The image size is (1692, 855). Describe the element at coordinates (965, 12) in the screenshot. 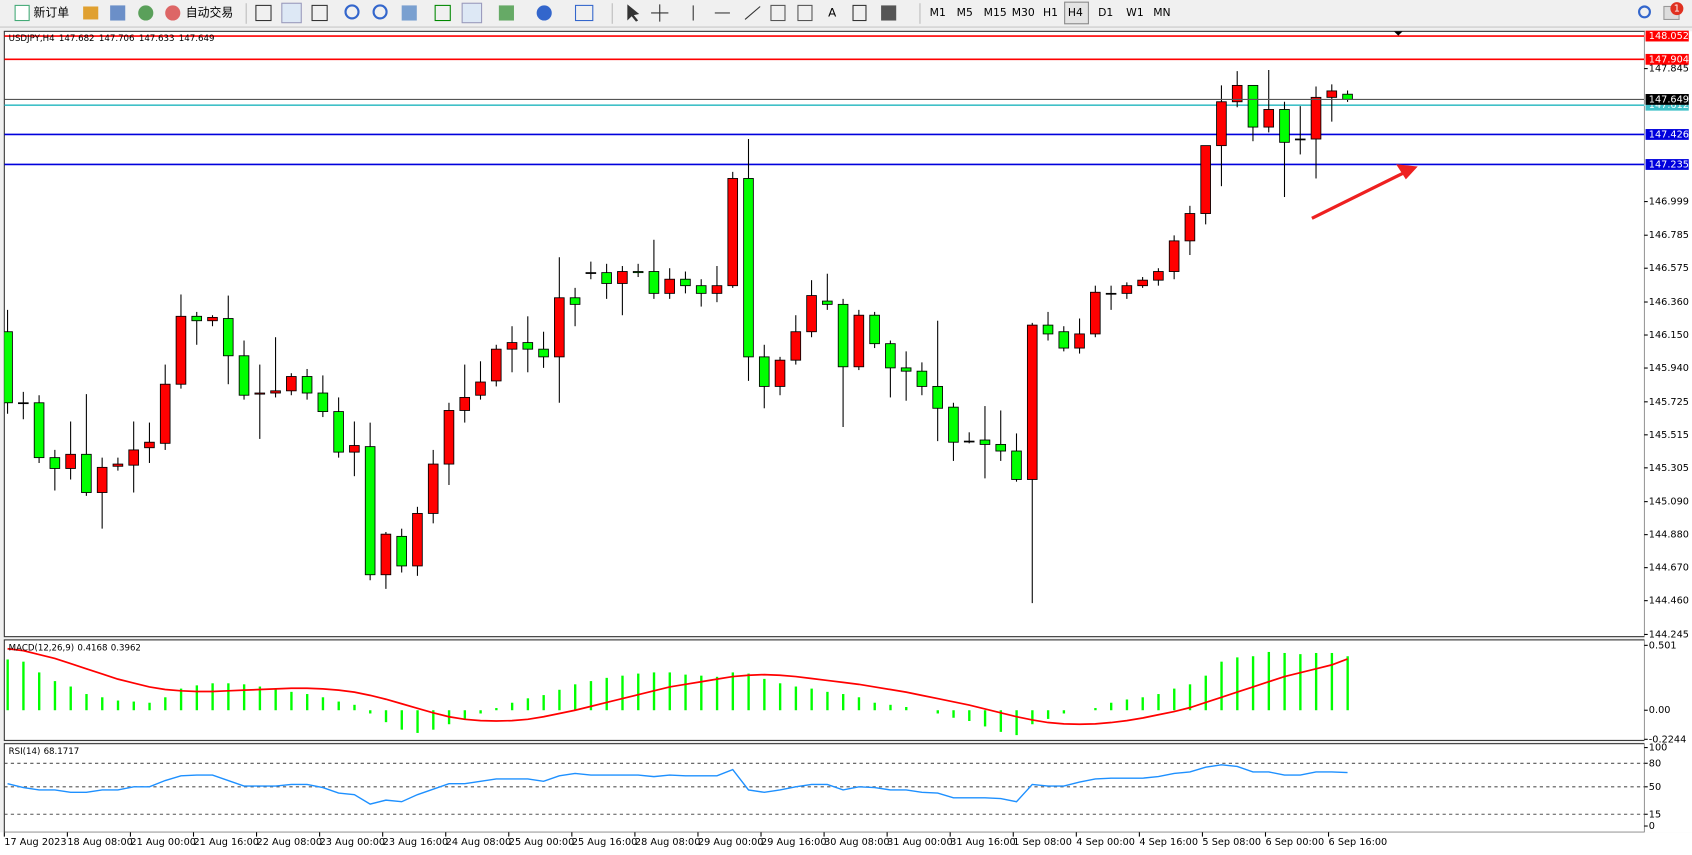

I see `timeframe-button: M5` at that location.